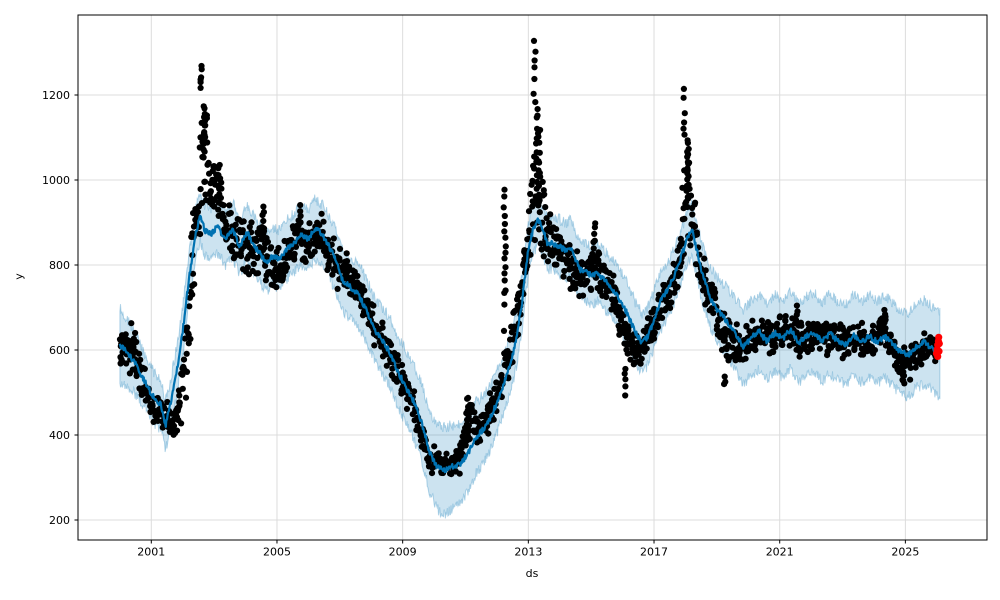 This screenshot has width=1000, height=600. I want to click on y-tick-label: 600, so click(59, 350).